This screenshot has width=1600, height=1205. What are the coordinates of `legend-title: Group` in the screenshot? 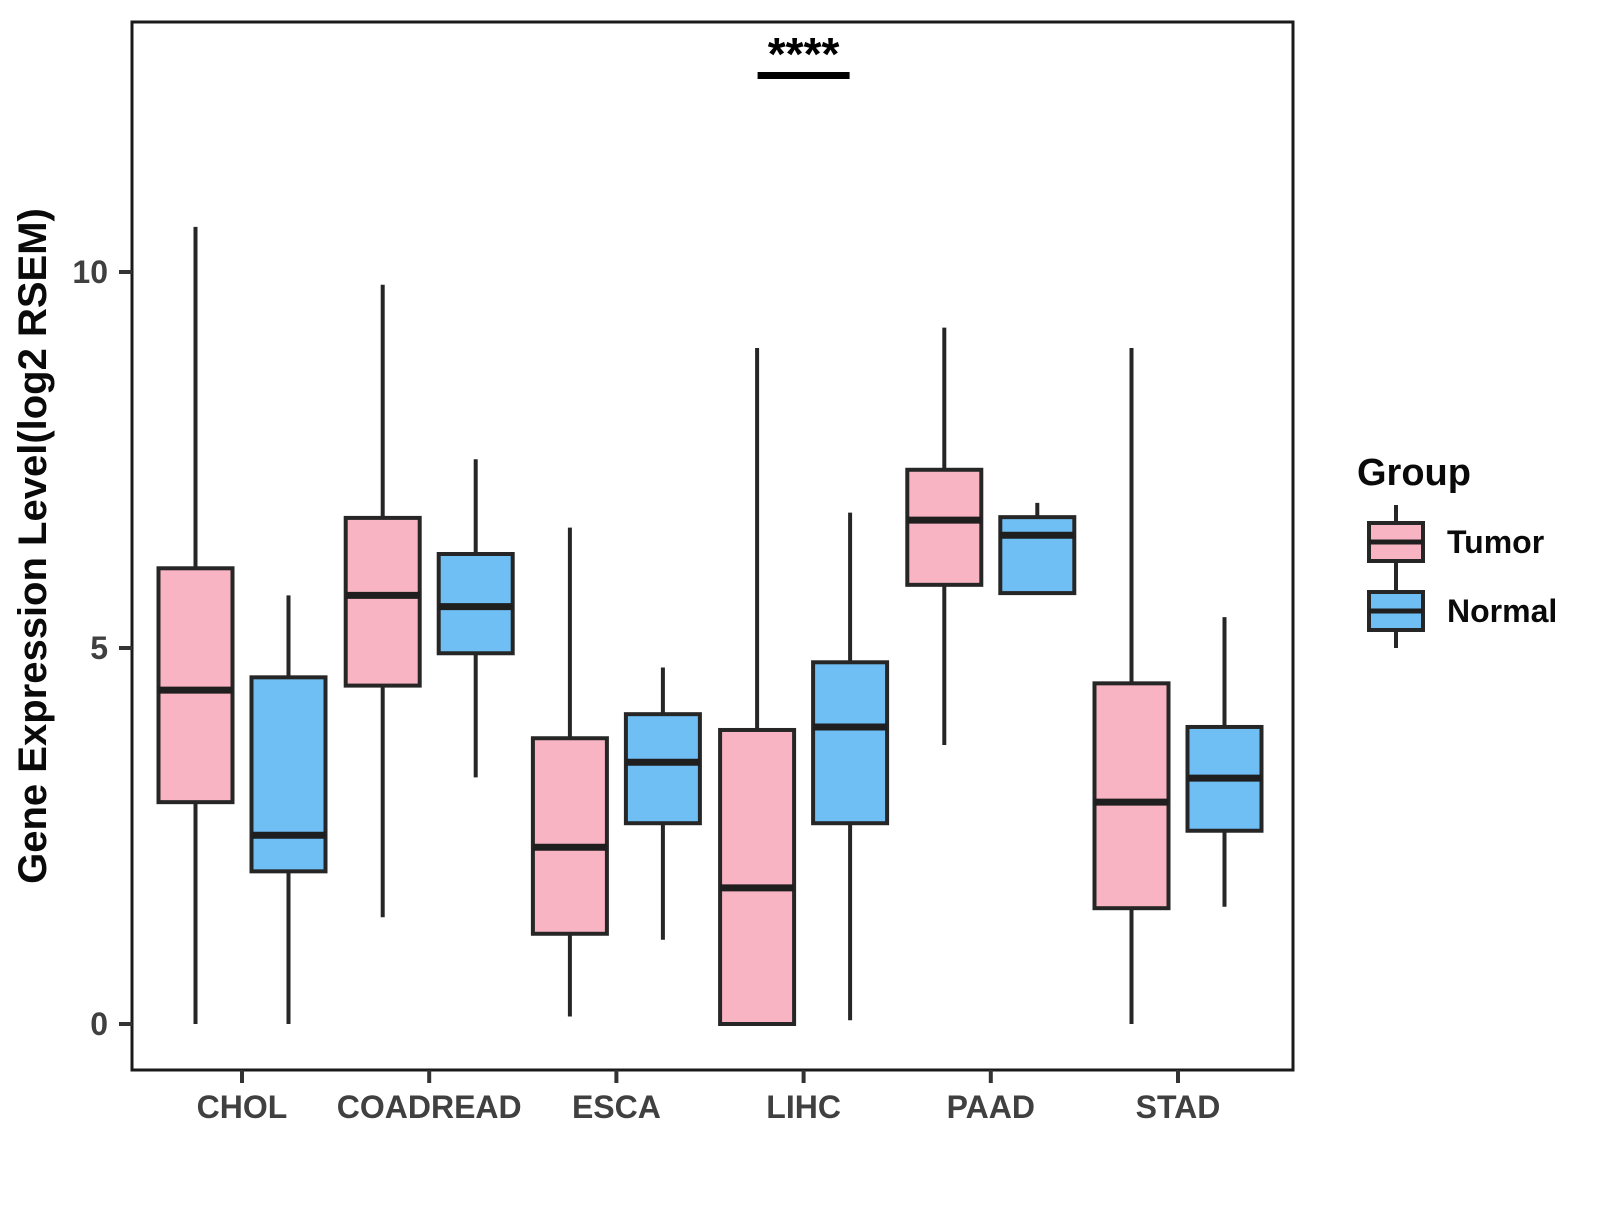 It's located at (1414, 473).